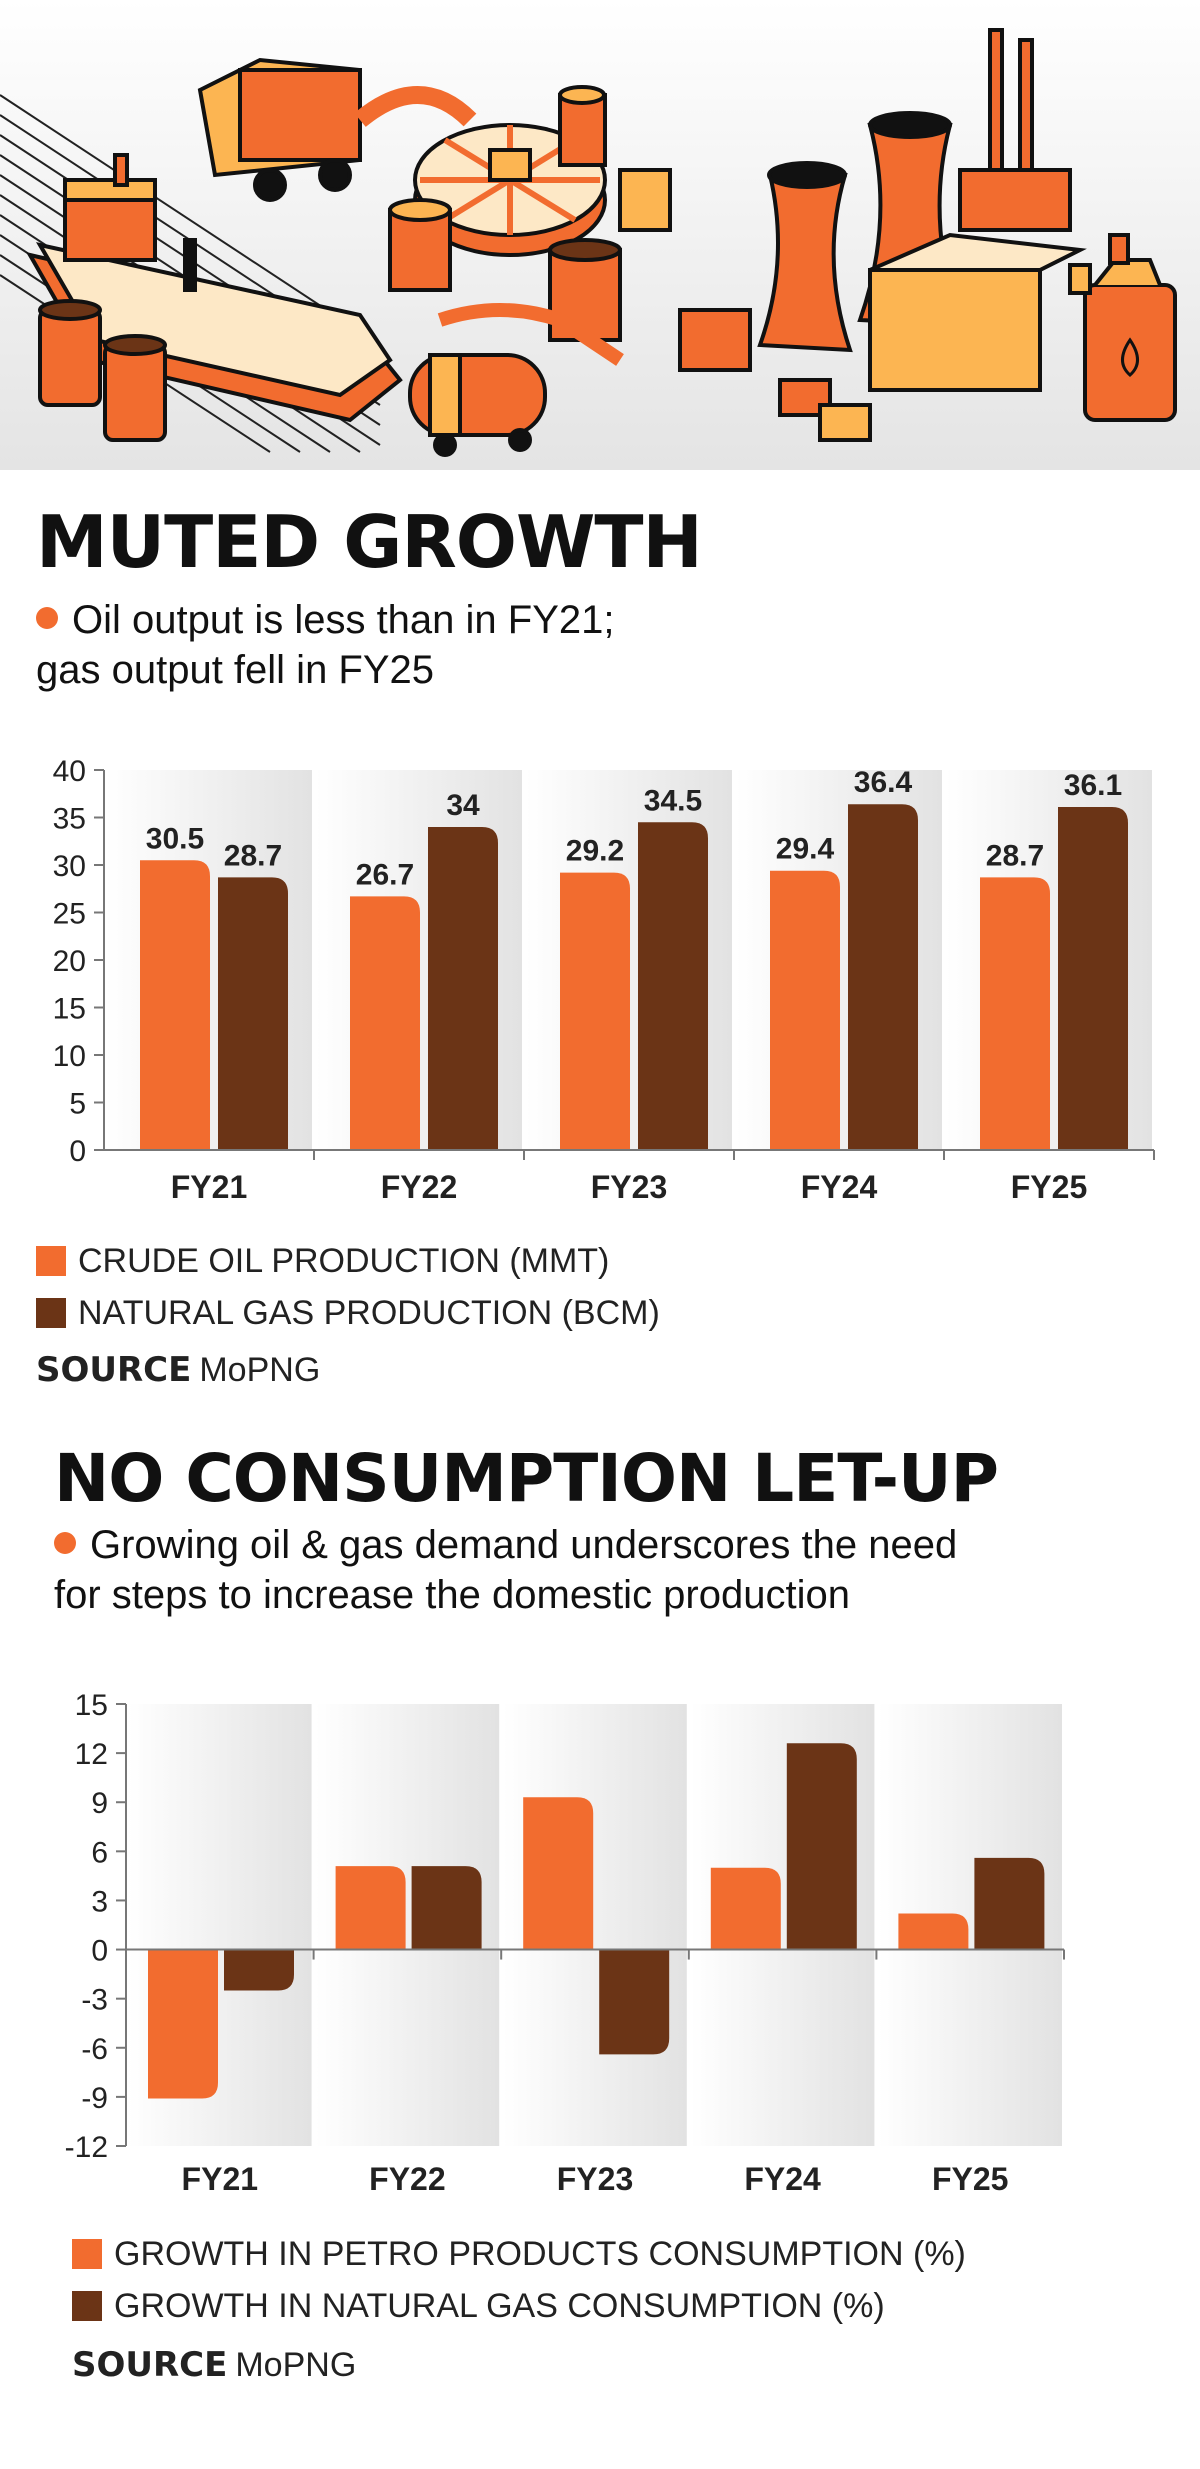 This screenshot has height=2469, width=1200. I want to click on legend-item-crude-oil: CRUDE OIL PRODUCTION (MMT), so click(348, 1261).